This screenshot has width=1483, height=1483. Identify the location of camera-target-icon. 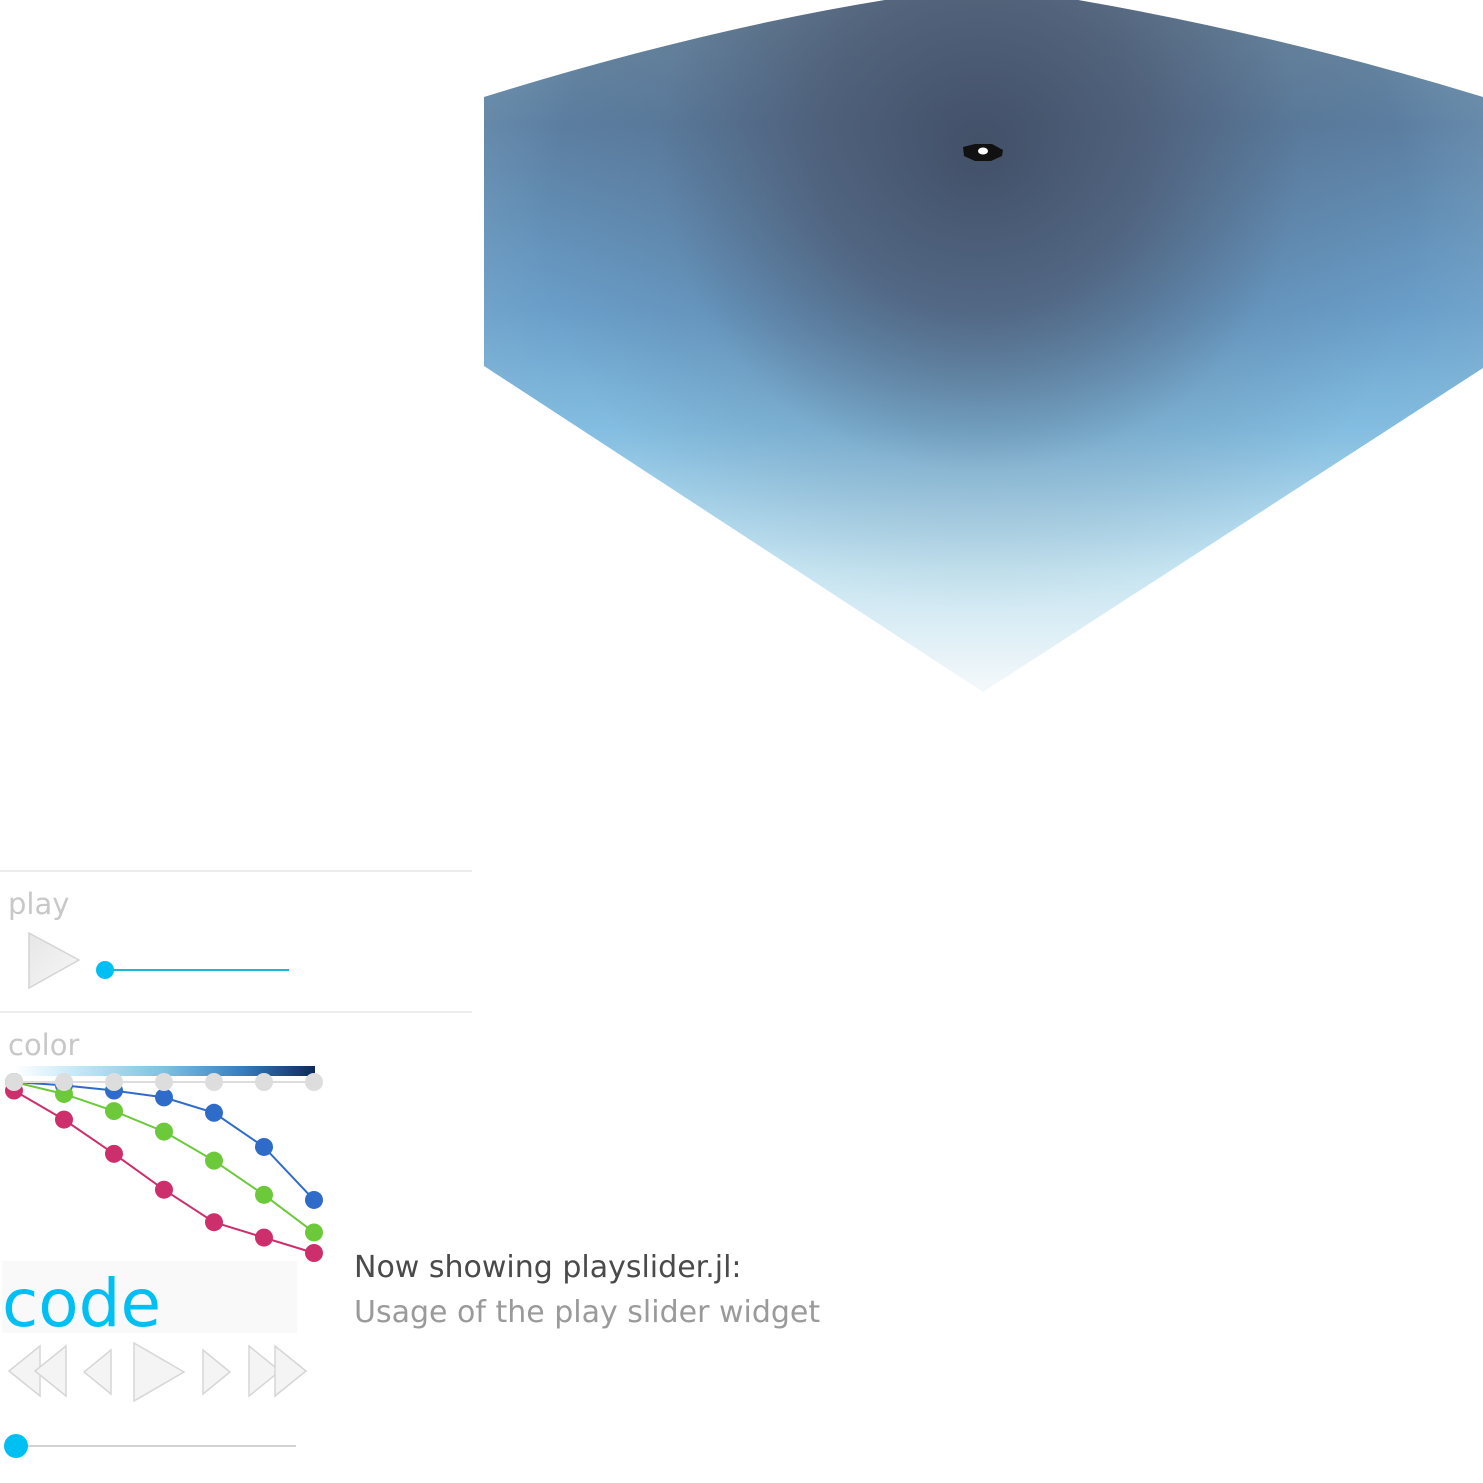
(983, 152).